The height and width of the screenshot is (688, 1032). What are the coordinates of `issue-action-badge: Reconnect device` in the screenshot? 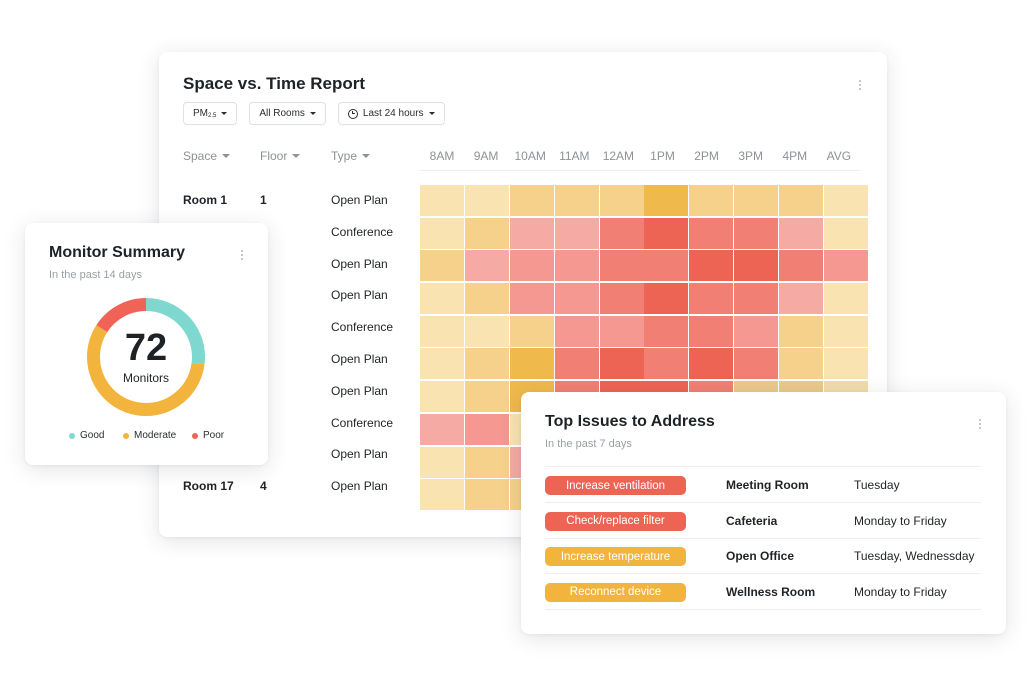 It's located at (615, 592).